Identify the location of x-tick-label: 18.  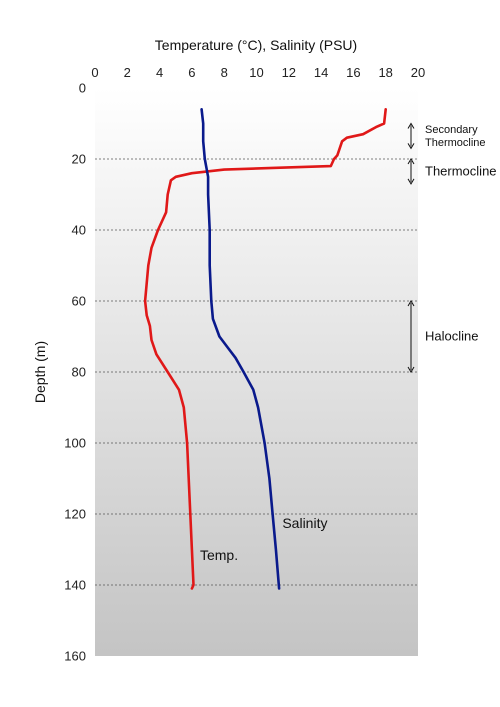
(385, 72).